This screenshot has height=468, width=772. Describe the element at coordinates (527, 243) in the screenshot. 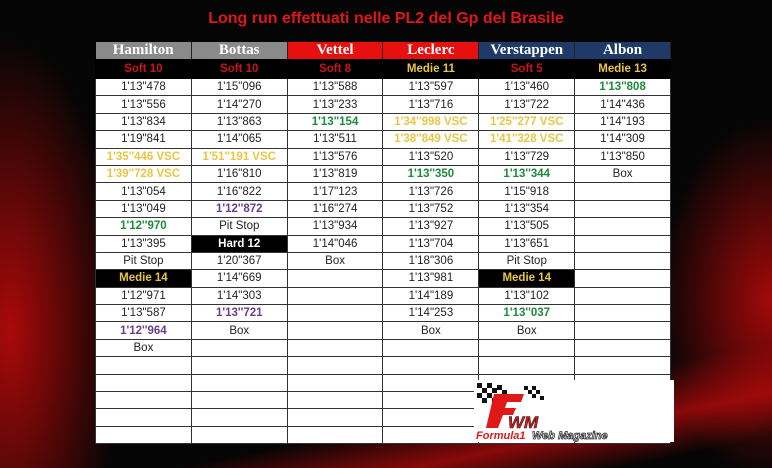

I see `lap-time-cell: 1'13"651` at that location.